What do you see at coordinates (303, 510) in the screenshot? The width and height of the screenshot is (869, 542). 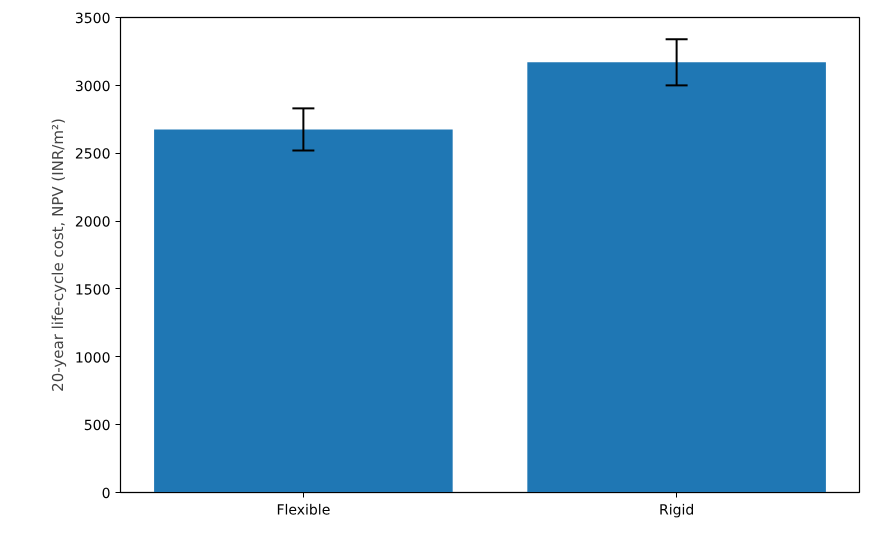 I see `x-tick-label: Flexible` at bounding box center [303, 510].